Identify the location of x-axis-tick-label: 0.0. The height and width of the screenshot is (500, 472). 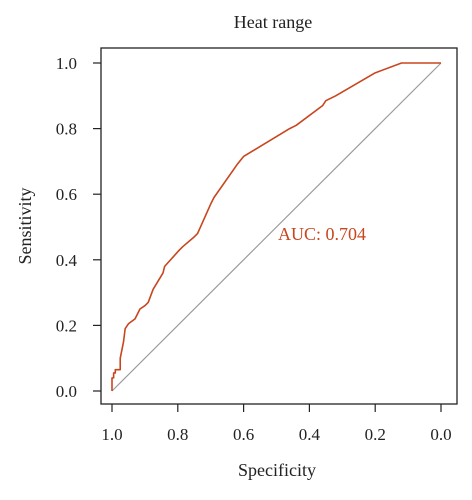
(440, 434).